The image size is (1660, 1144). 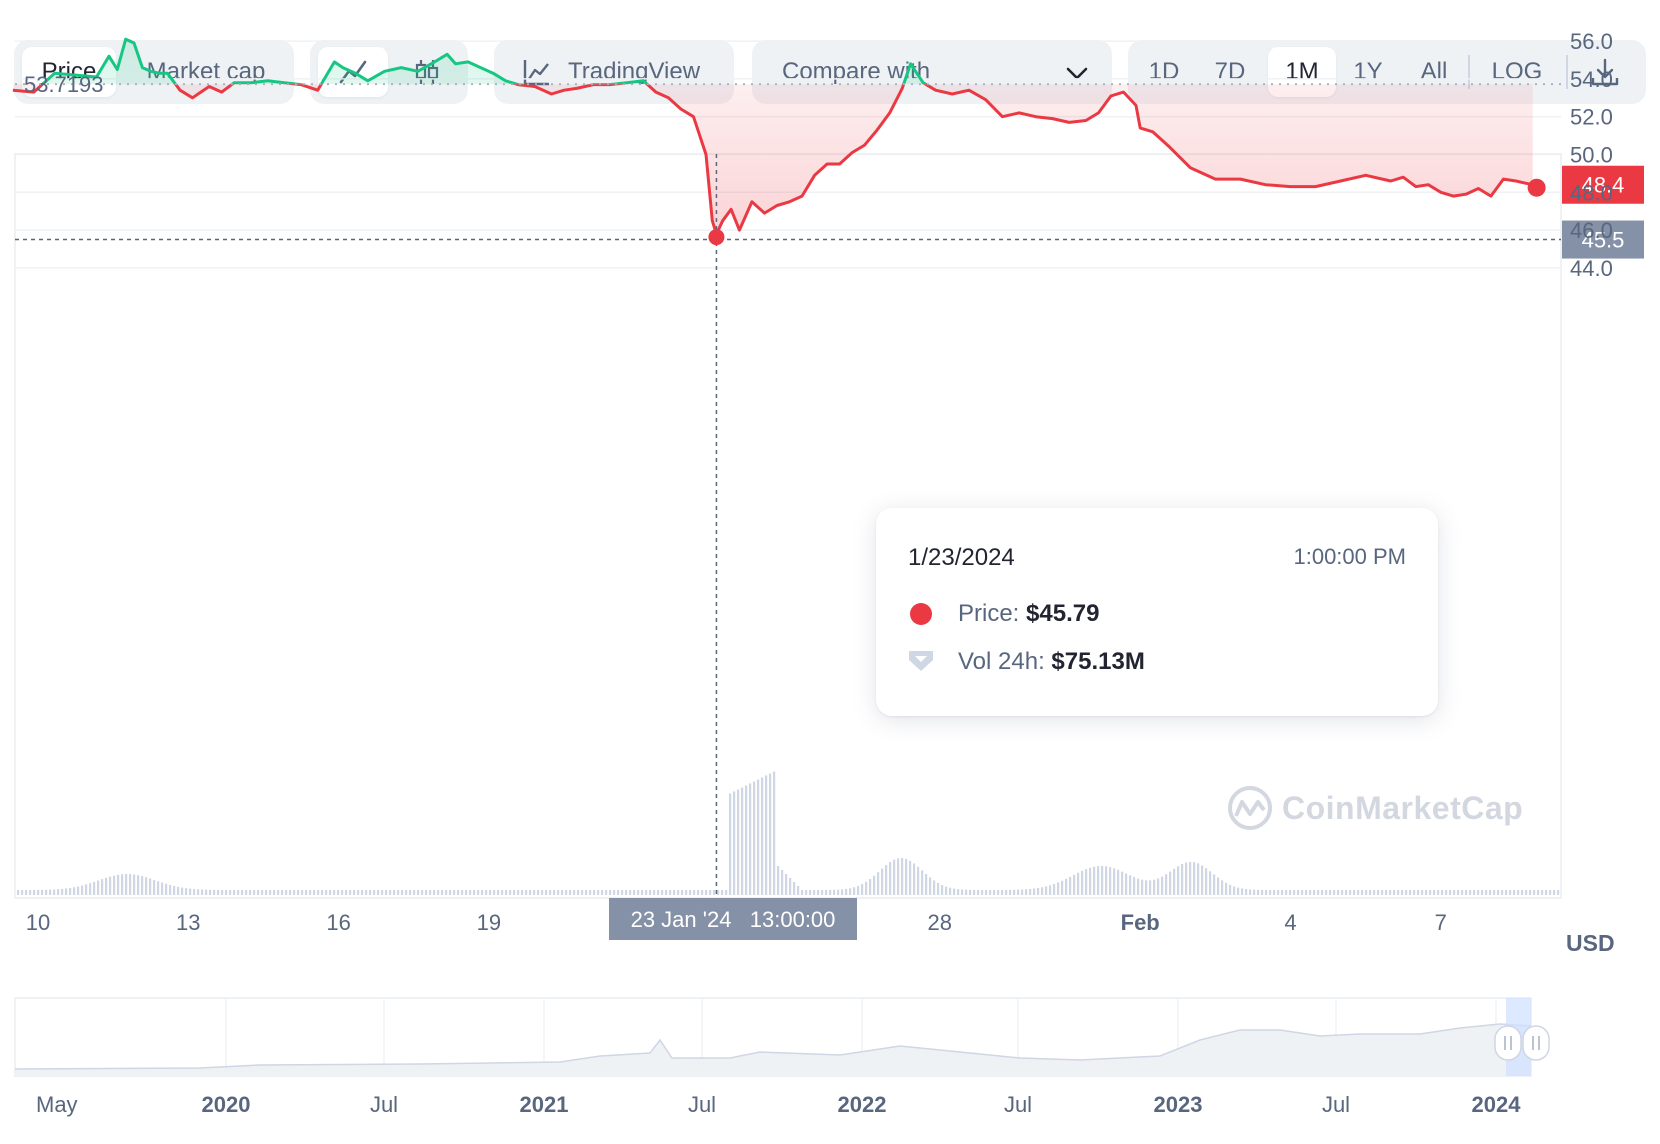 What do you see at coordinates (788, 833) in the screenshot?
I see `volume-bars` at bounding box center [788, 833].